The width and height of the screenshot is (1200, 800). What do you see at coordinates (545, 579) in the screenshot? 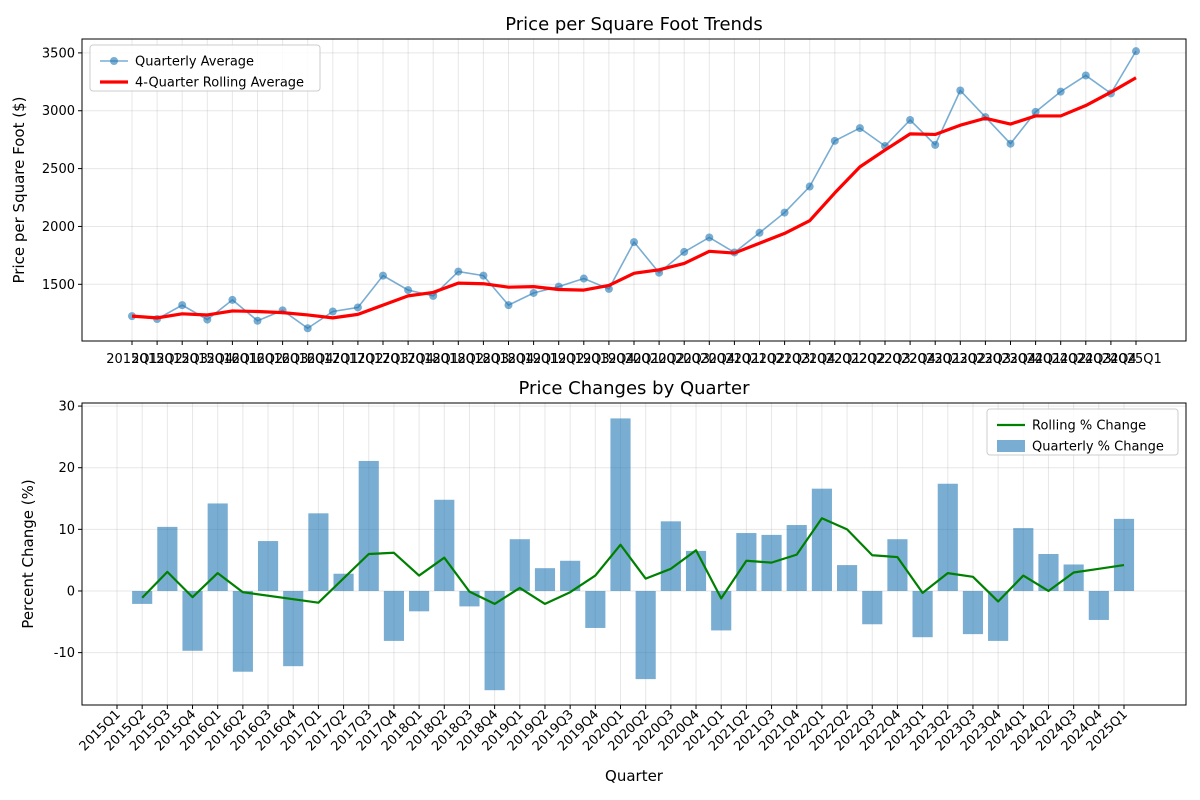
I see `bar-2019Q2` at bounding box center [545, 579].